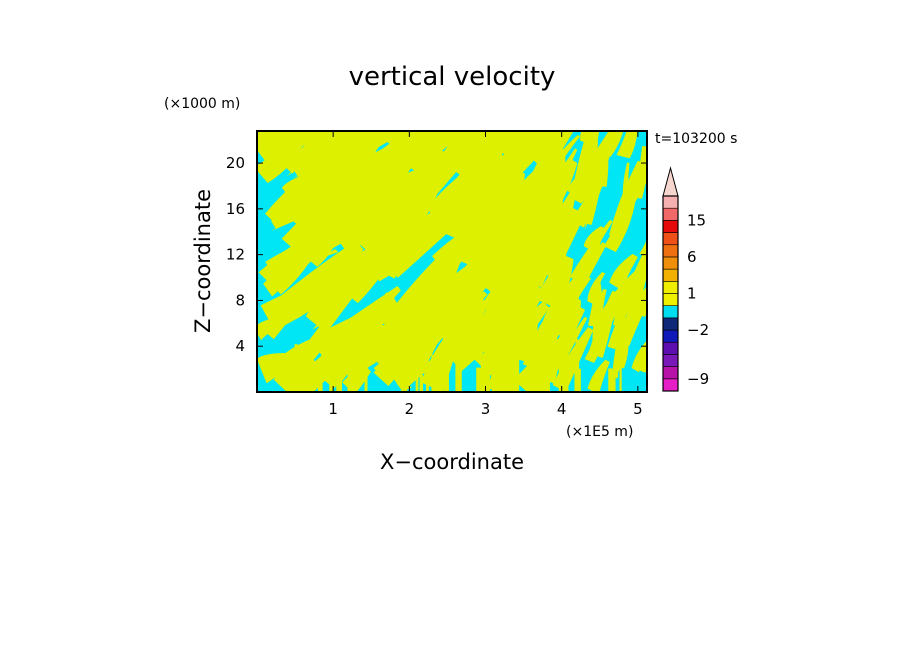 The width and height of the screenshot is (904, 654). What do you see at coordinates (235, 255) in the screenshot?
I see `y-tick-label: 12` at bounding box center [235, 255].